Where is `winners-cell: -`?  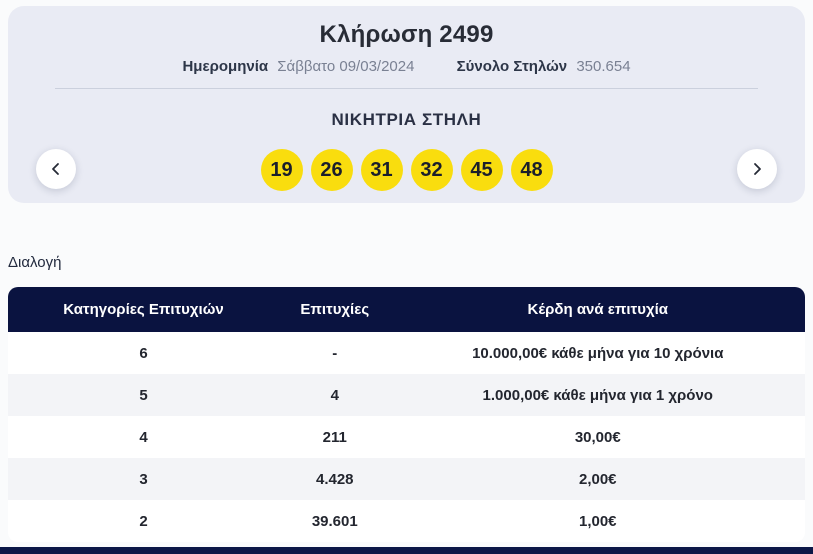 winners-cell: - is located at coordinates (335, 353).